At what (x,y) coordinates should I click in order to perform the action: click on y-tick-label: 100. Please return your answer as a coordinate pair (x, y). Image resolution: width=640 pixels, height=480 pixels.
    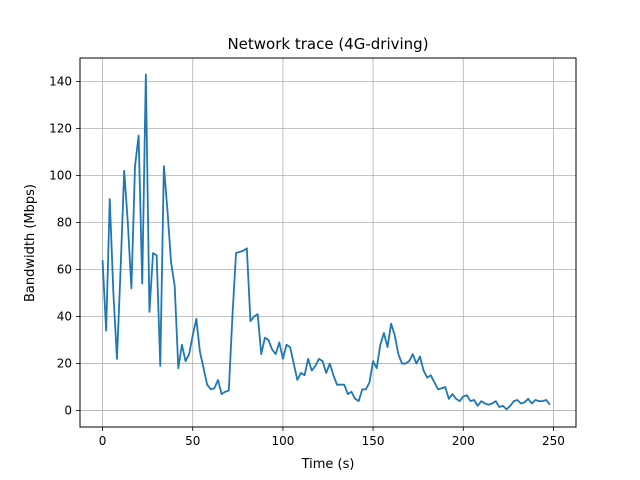
    Looking at the image, I should click on (60, 176).